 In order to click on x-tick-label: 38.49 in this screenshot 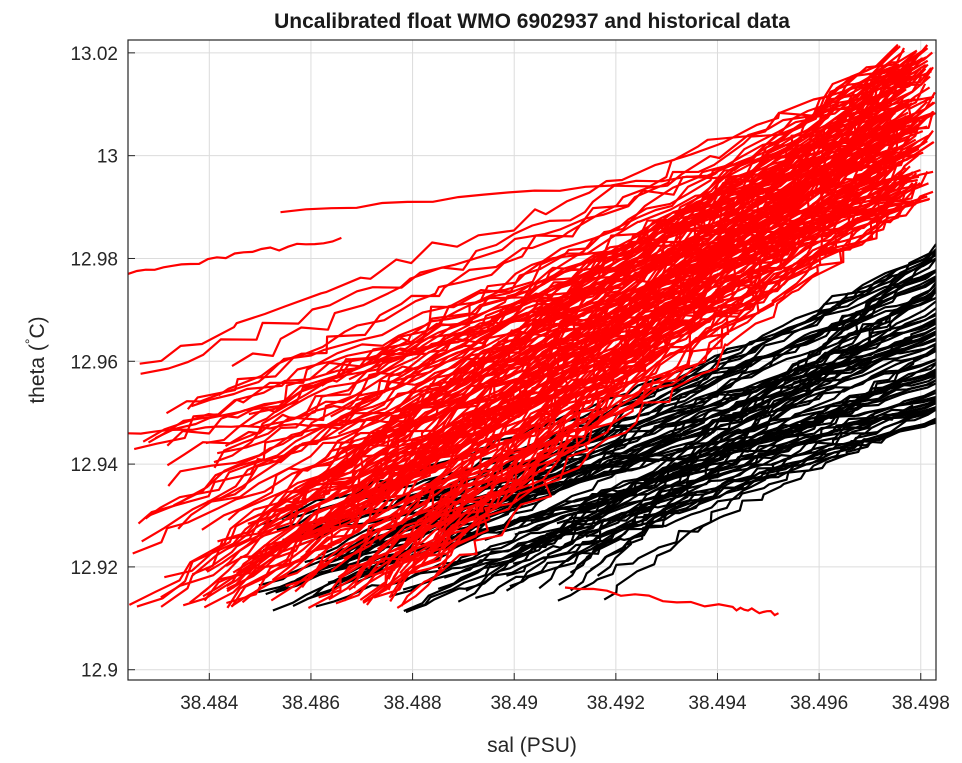, I will do `click(514, 703)`.